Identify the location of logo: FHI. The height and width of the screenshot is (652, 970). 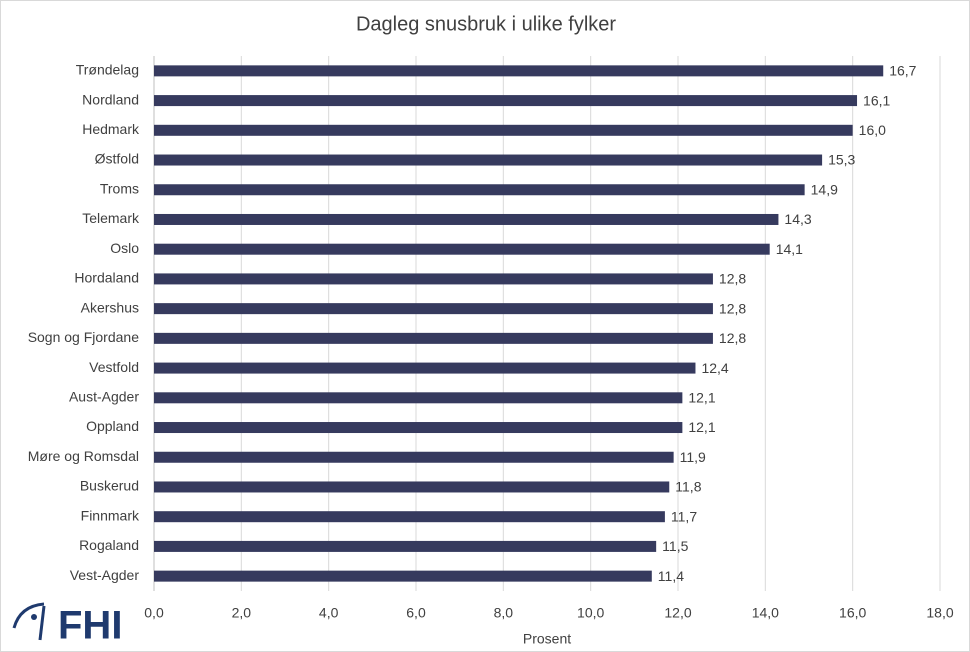
(67, 625).